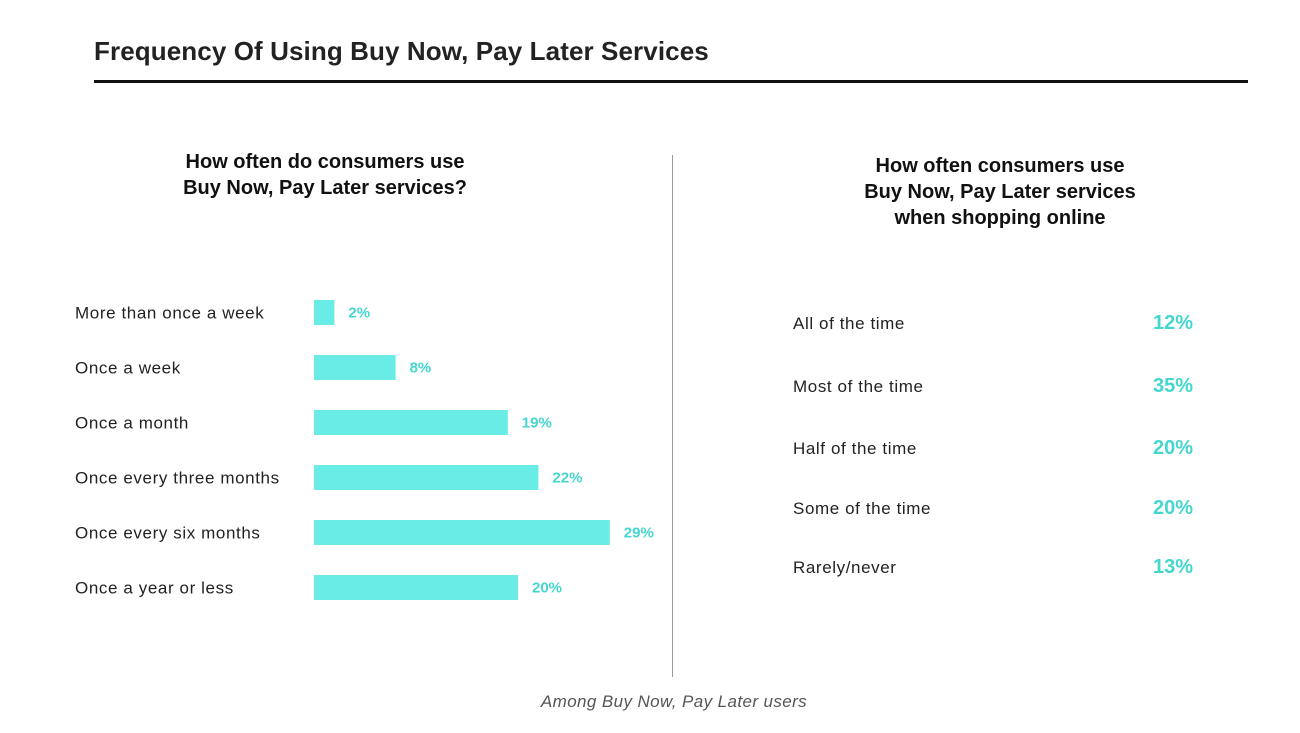  What do you see at coordinates (416, 587) in the screenshot?
I see `bar-once-a-year-or-less` at bounding box center [416, 587].